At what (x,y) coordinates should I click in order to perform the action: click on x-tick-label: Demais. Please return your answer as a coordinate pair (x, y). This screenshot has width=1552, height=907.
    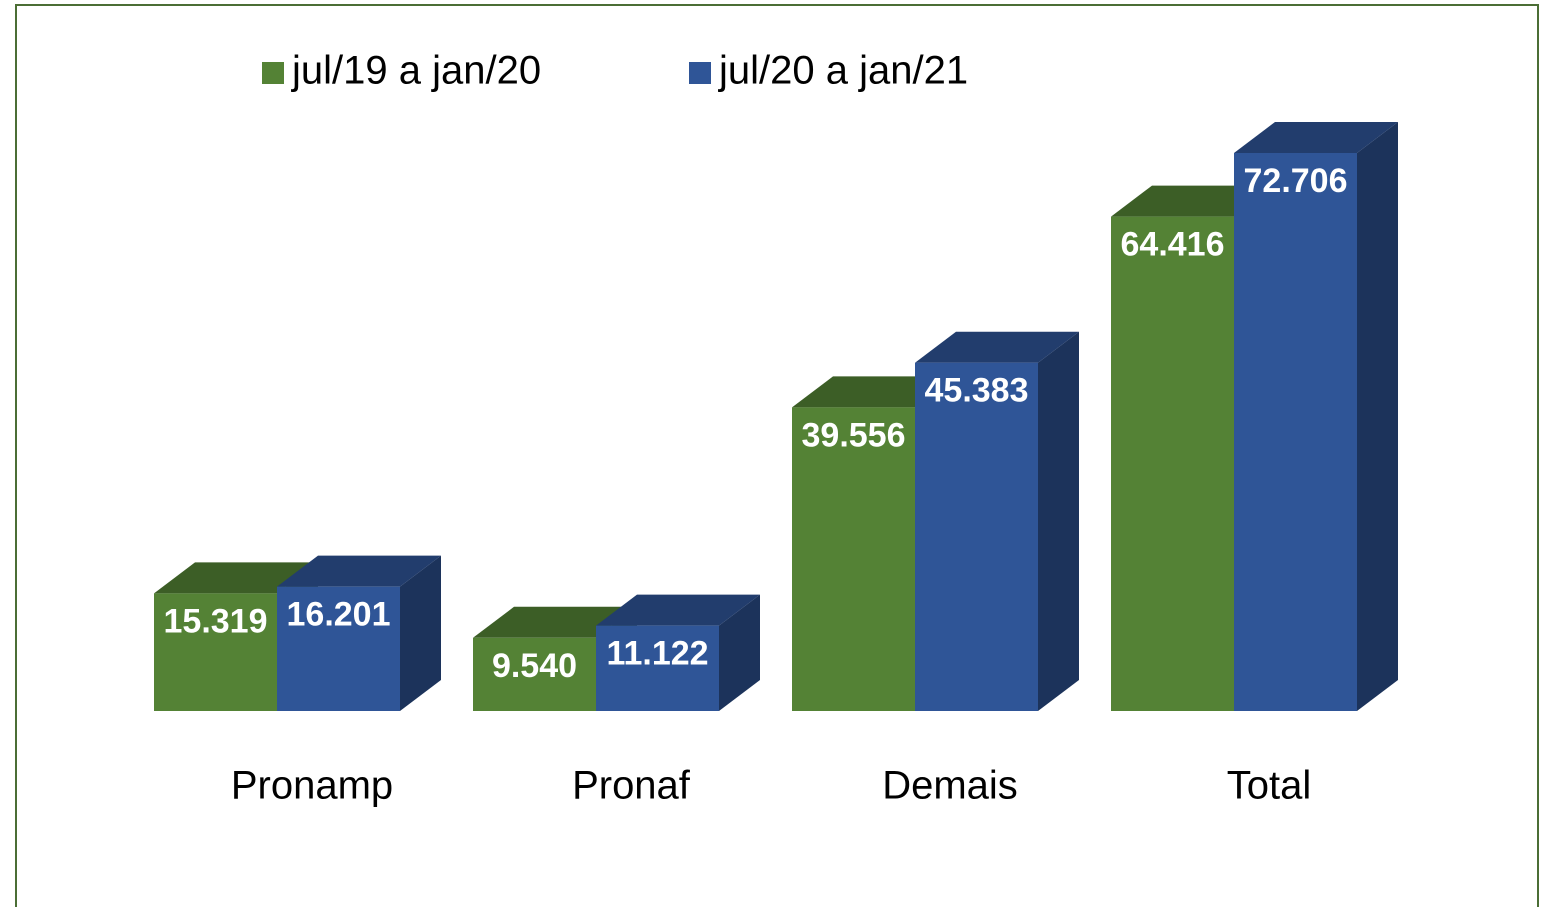
    Looking at the image, I should click on (950, 786).